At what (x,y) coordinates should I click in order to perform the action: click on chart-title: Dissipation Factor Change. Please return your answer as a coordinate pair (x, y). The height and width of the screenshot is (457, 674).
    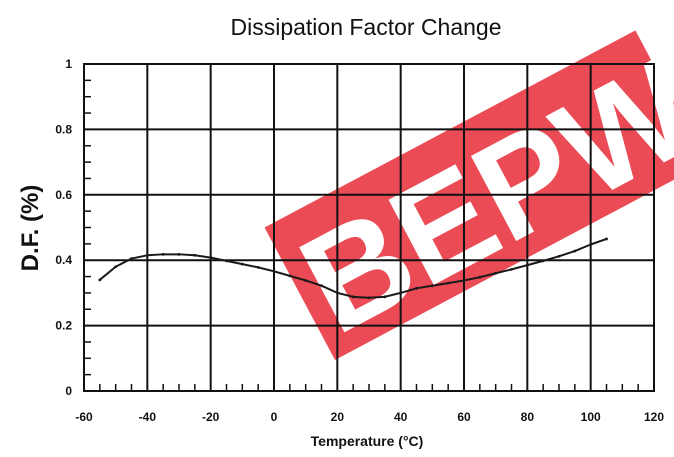
    Looking at the image, I should click on (365, 27).